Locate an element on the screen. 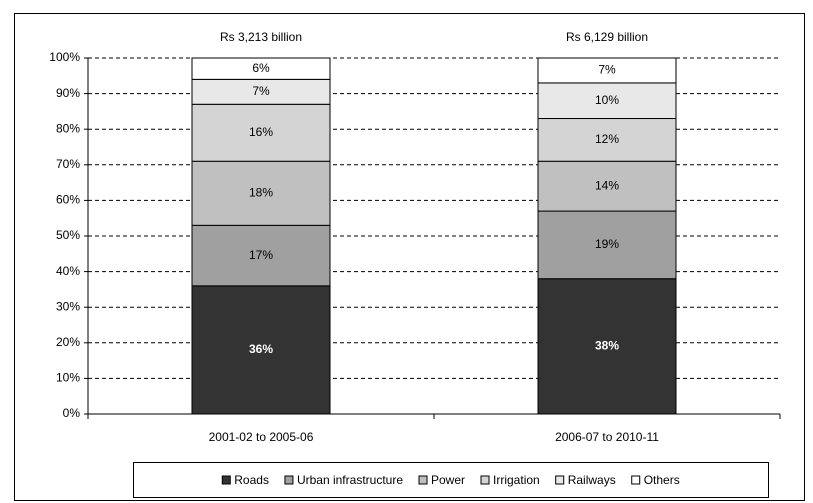 This screenshot has width=813, height=503. y-tick-label: 10% is located at coordinates (68, 378).